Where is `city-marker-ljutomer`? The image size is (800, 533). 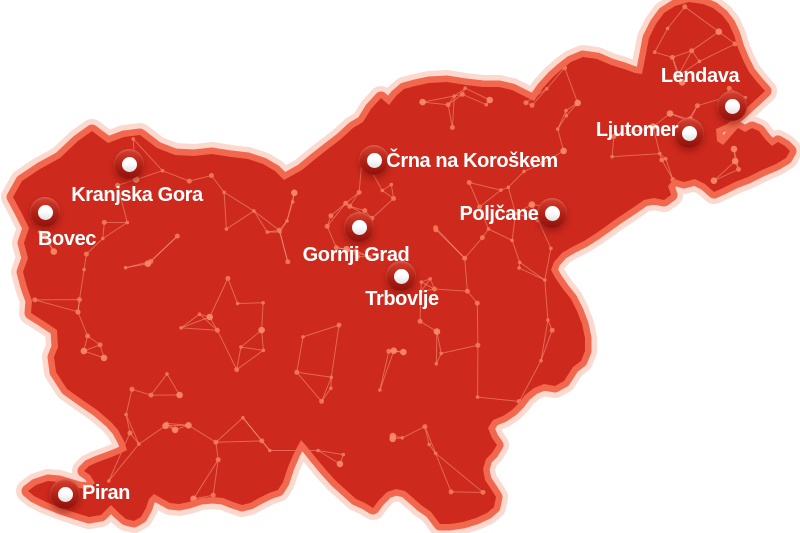
city-marker-ljutomer is located at coordinates (689, 133).